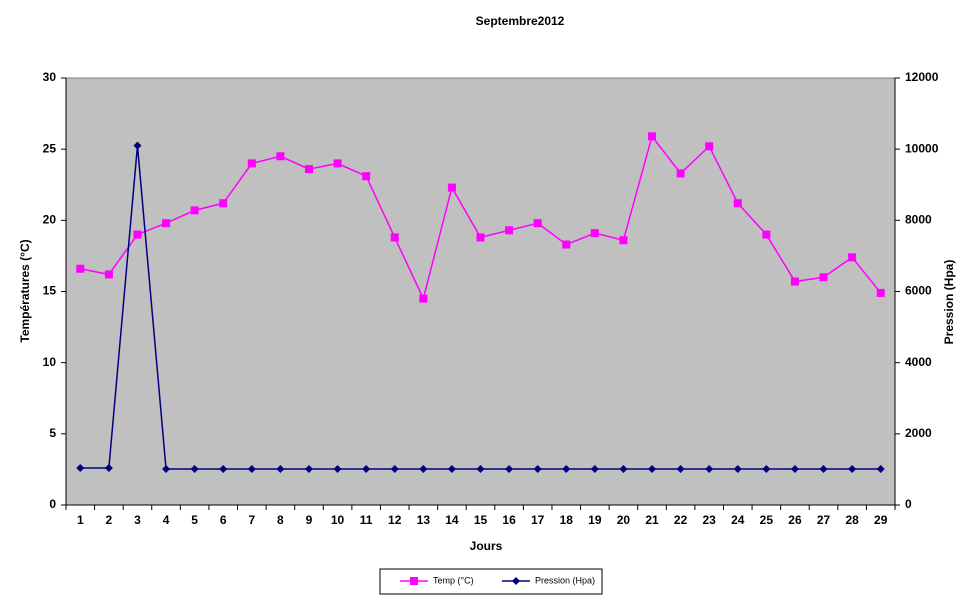 This screenshot has width=966, height=602. I want to click on x-tick-label: 28, so click(852, 520).